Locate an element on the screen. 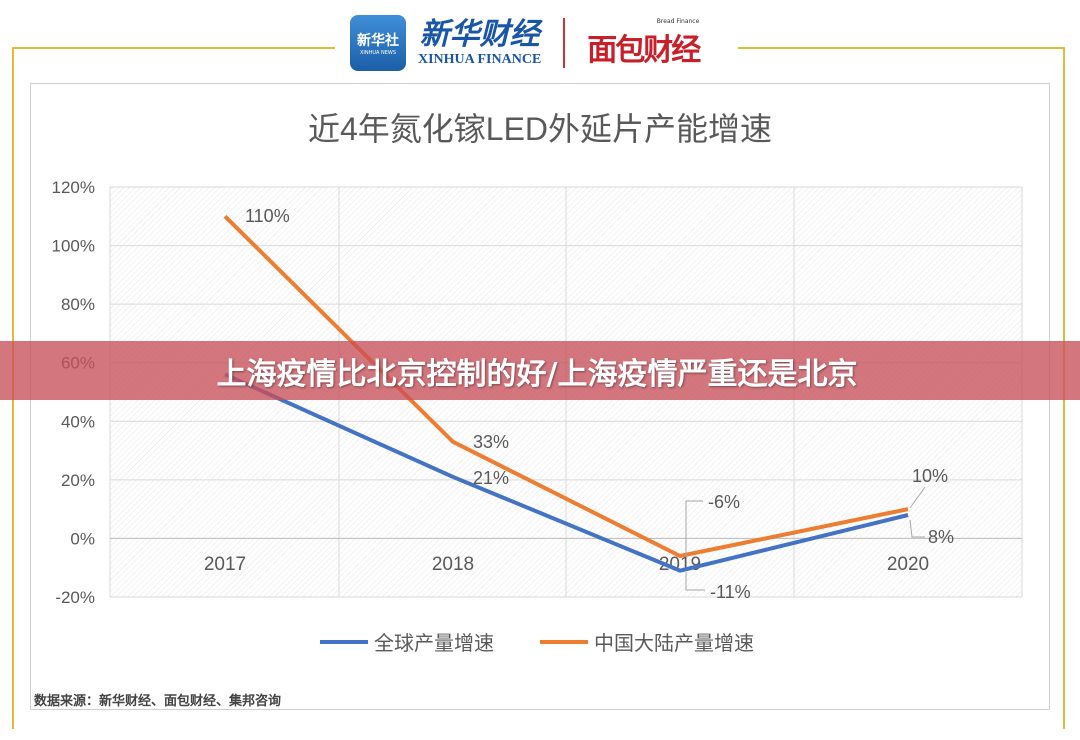 This screenshot has width=1080, height=740. legend-label-global: 全球产量增速 is located at coordinates (434, 643).